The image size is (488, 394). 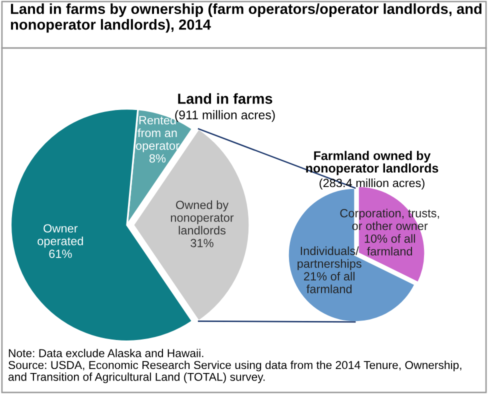 What do you see at coordinates (157, 158) in the screenshot?
I see `data-label: 8%` at bounding box center [157, 158].